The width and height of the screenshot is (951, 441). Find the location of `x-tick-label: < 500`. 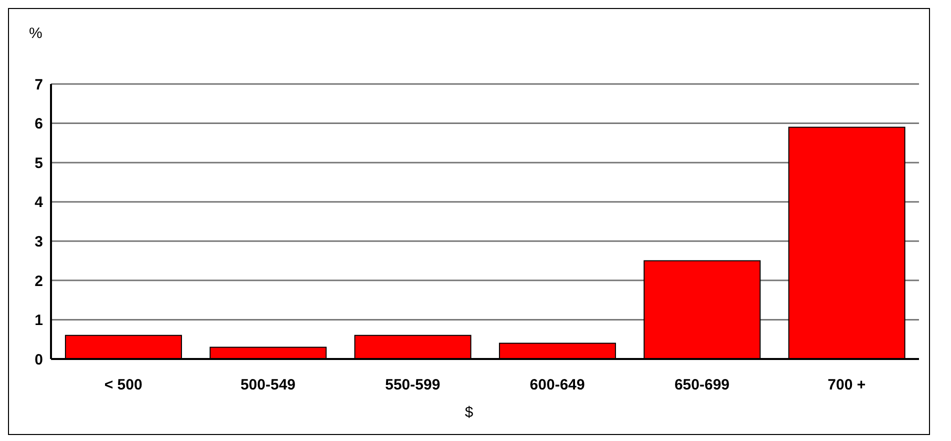

x-tick-label: < 500 is located at coordinates (123, 385).